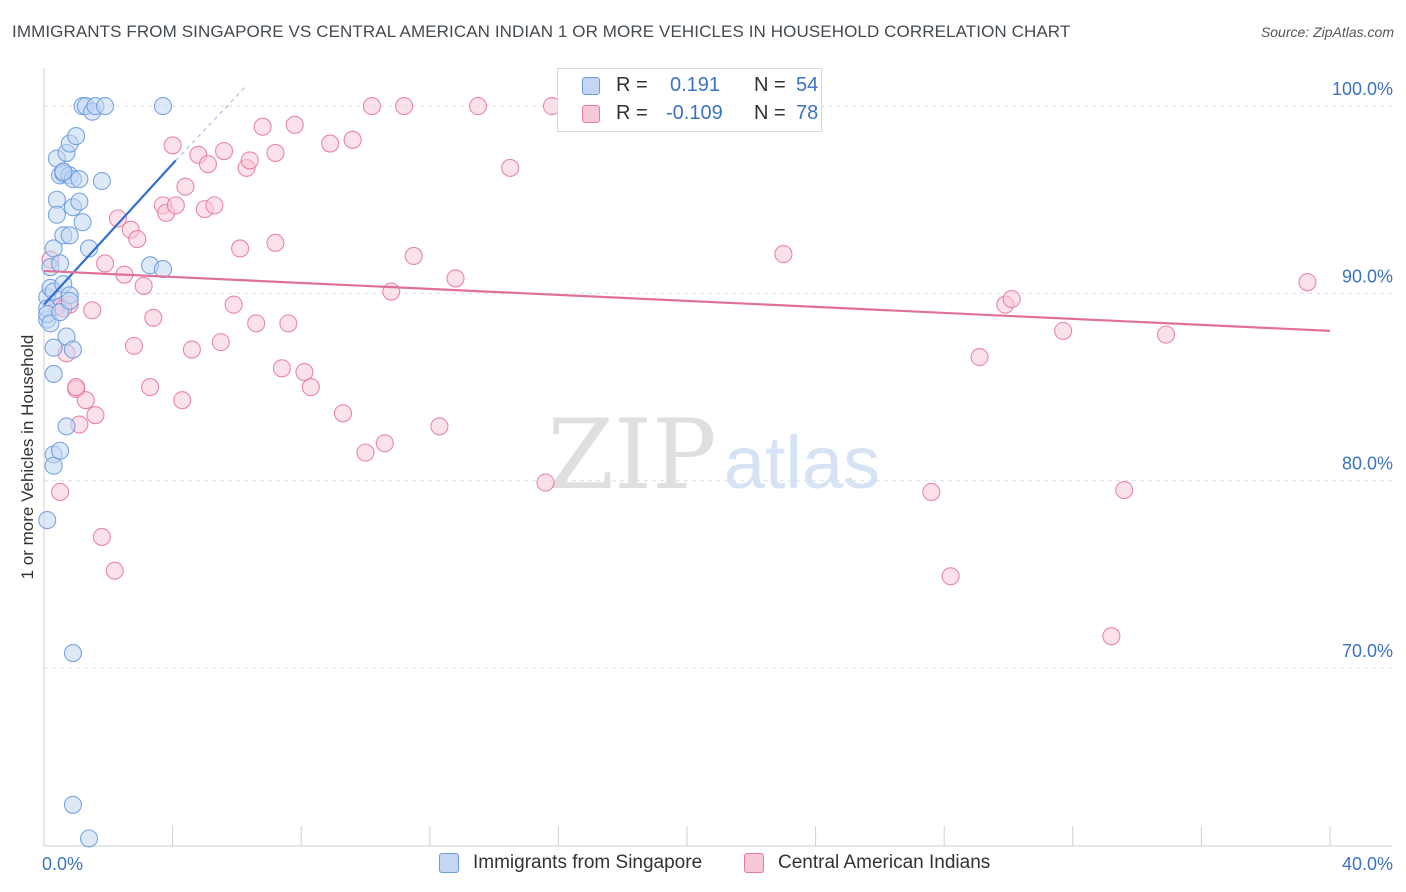 This screenshot has height=892, width=1406. Describe the element at coordinates (802, 462) in the screenshot. I see `watermark-atlas: atlas` at that location.